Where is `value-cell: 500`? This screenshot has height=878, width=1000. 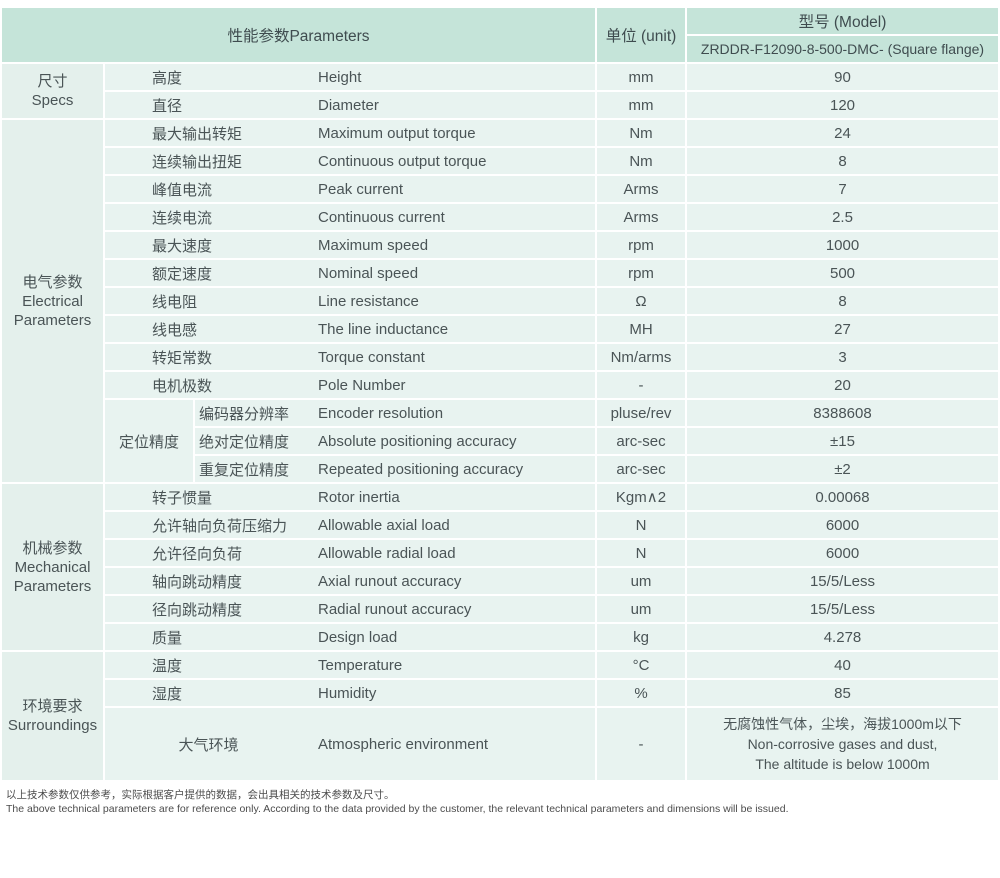
value-cell: 500 is located at coordinates (842, 274).